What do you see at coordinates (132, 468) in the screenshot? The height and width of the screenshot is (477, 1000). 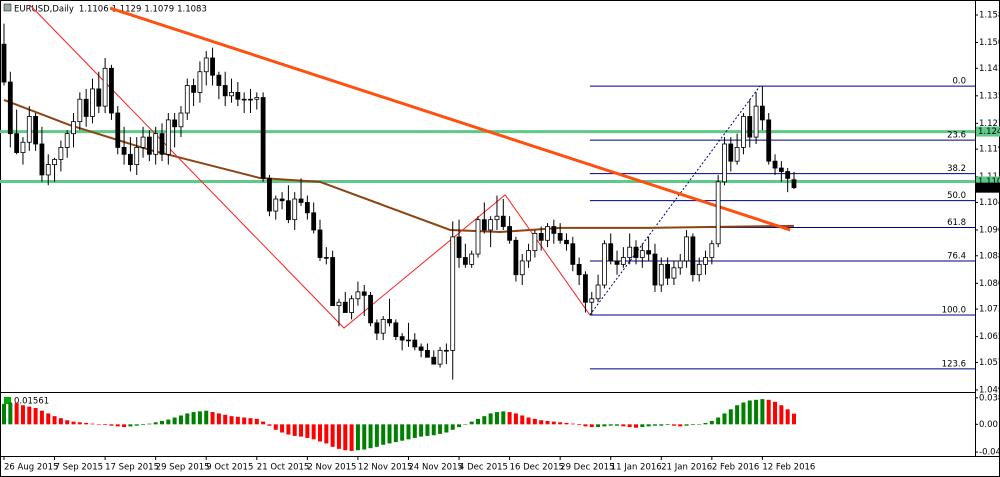 I see `x-tick-label: 17 Sep 2015` at bounding box center [132, 468].